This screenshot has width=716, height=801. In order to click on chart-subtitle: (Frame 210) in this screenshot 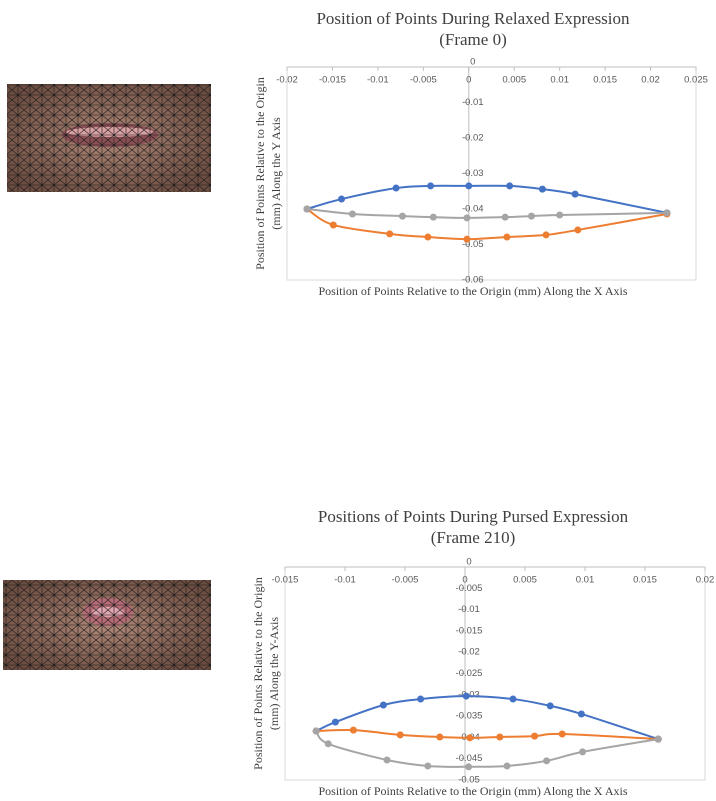, I will do `click(473, 537)`.